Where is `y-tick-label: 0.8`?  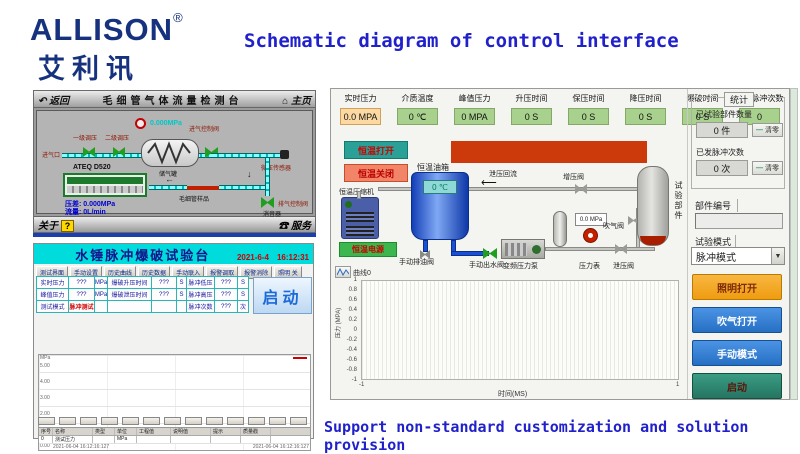
y-tick-label: 0.8 is located at coordinates (352, 290).